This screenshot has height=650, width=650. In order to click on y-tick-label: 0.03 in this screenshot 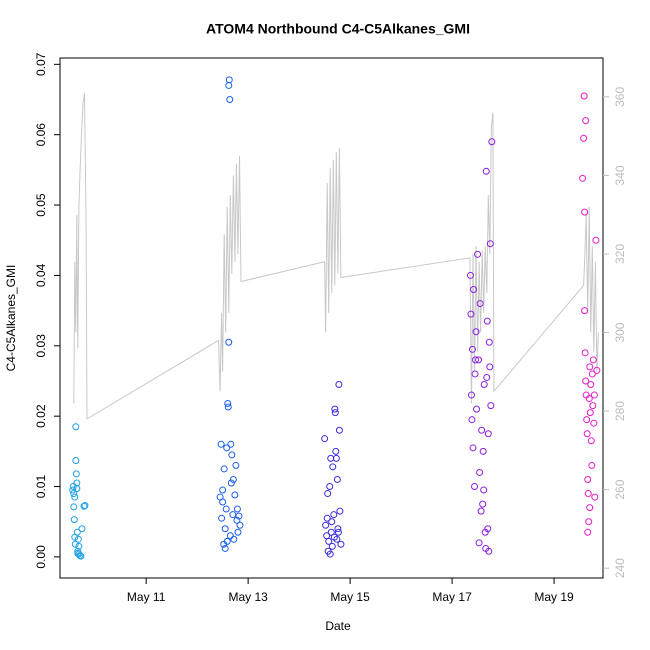, I will do `click(41, 346)`.